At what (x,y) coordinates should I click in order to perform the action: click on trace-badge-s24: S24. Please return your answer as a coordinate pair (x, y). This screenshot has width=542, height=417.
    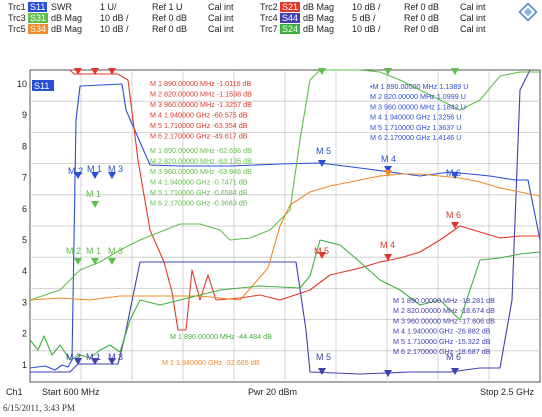
    Looking at the image, I should click on (290, 29).